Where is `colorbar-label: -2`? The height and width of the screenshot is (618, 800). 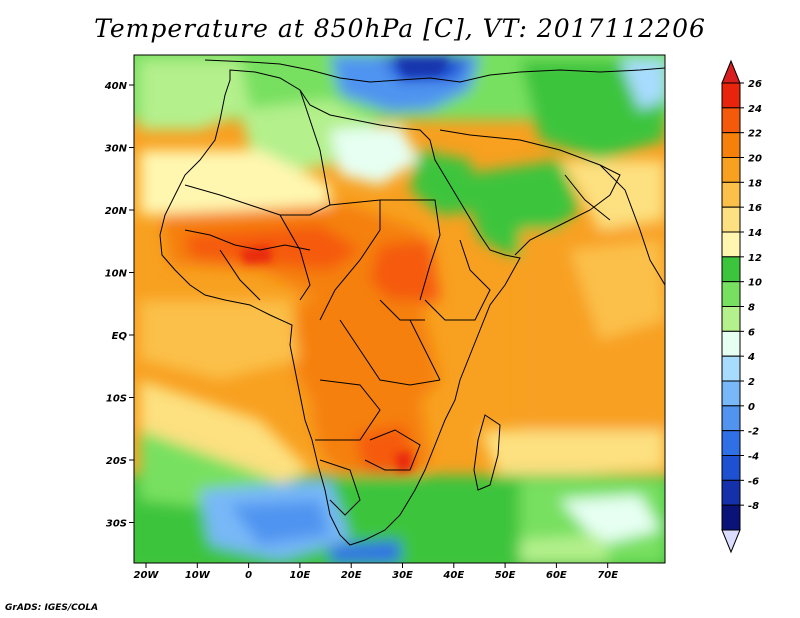 colorbar-label: -2 is located at coordinates (753, 432).